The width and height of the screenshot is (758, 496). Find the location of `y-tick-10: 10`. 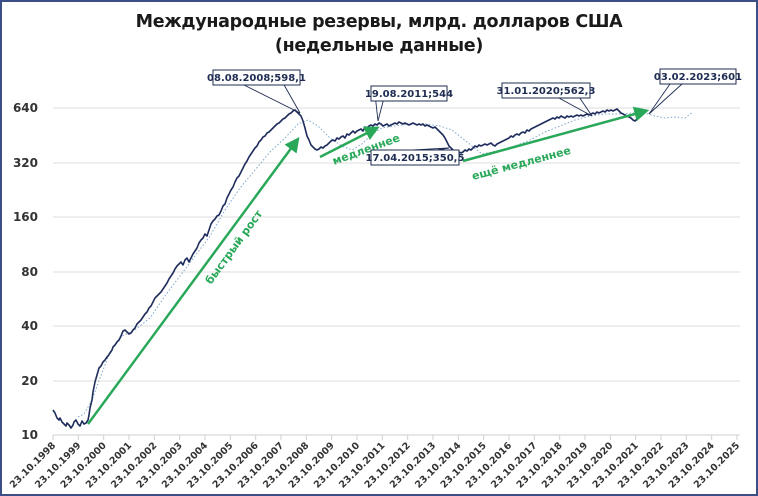

y-tick-10: 10 is located at coordinates (29, 435).